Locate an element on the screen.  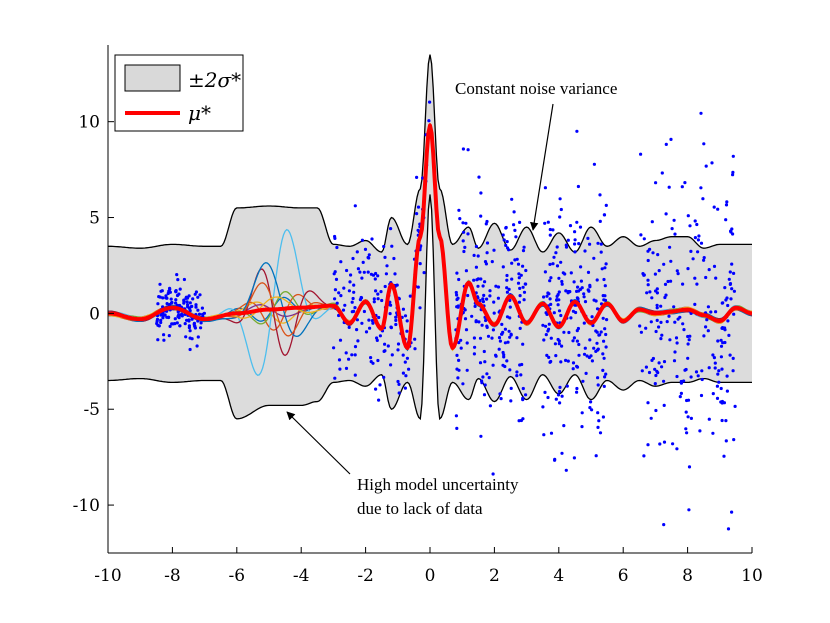
y-ticks: -10 -5 0 5 10 is located at coordinates (93, 314).